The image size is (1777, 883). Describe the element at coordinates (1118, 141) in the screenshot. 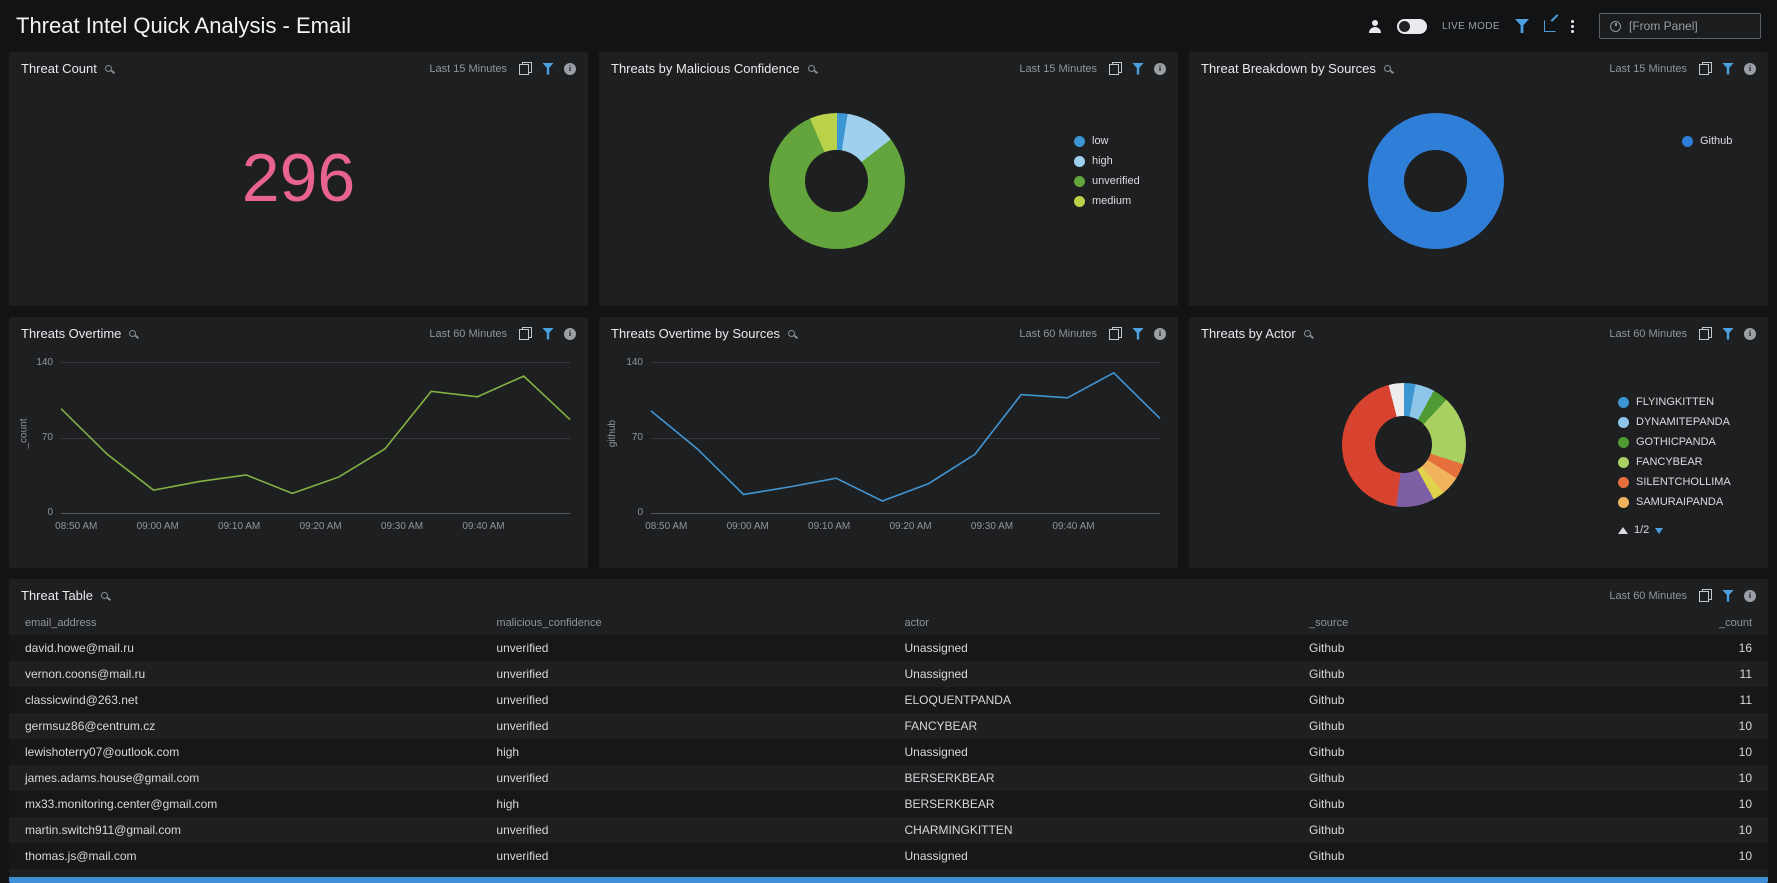

I see `legend-item: low` at that location.